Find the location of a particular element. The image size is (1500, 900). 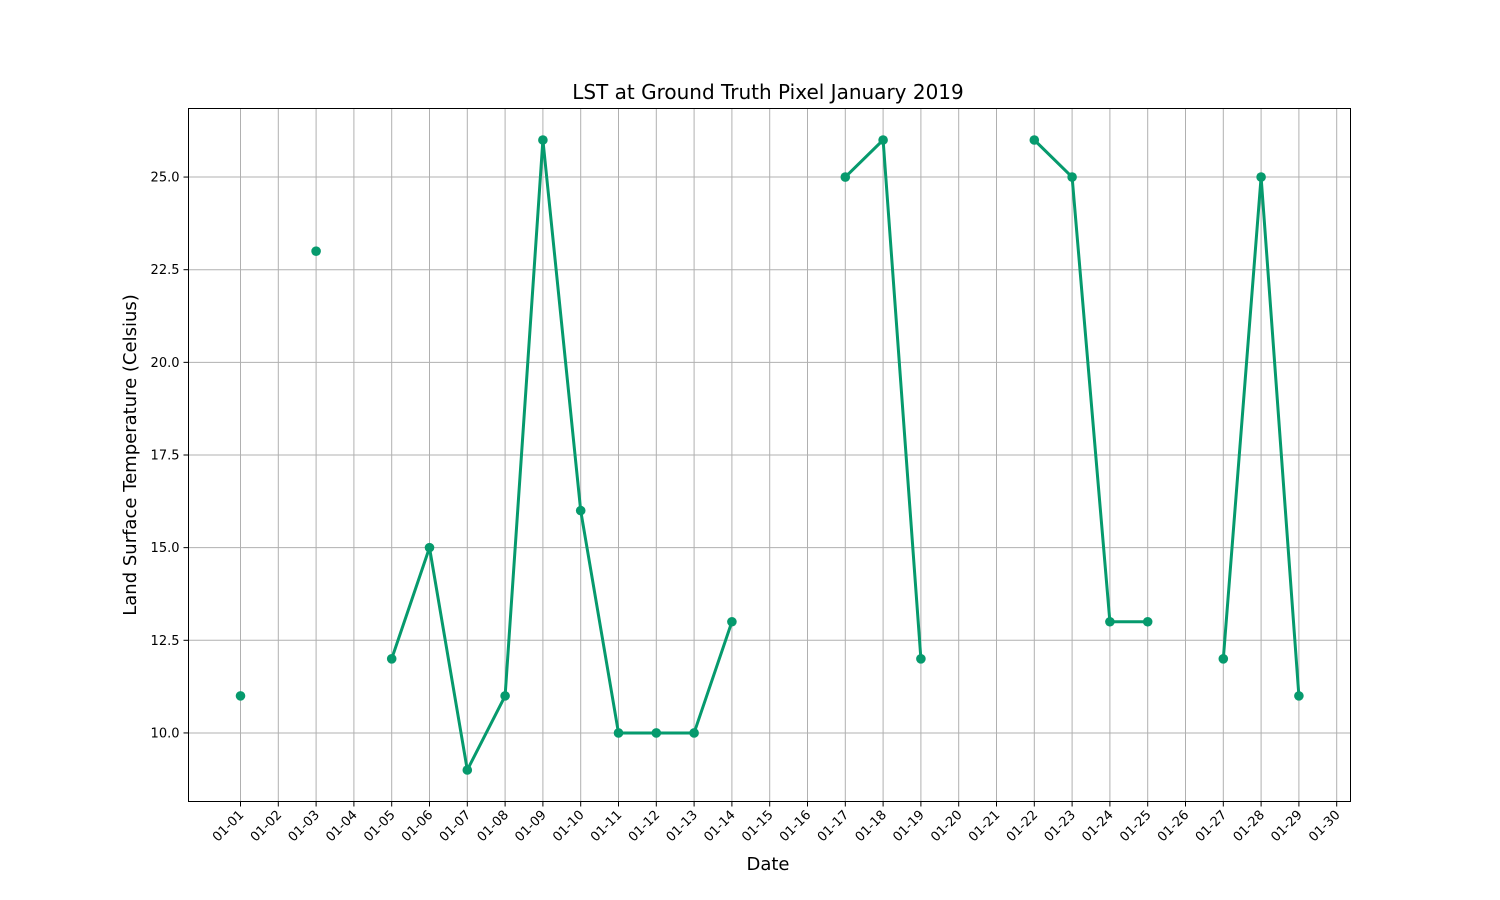

x-tick-label: 01-01 is located at coordinates (228, 826).